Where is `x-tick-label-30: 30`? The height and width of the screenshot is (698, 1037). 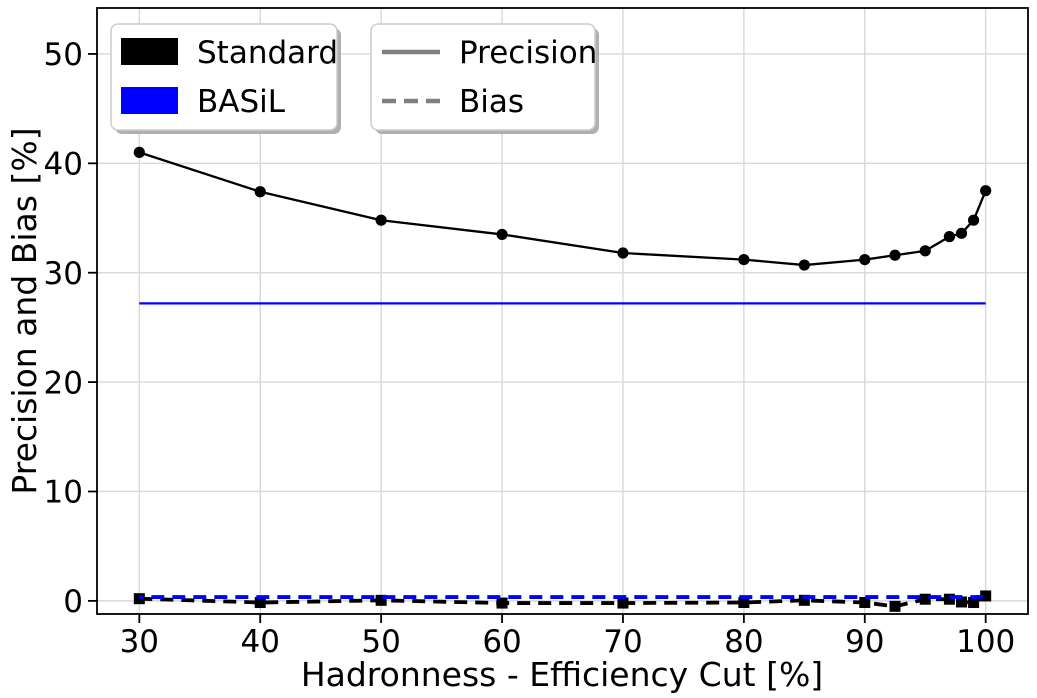 x-tick-label-30: 30 is located at coordinates (139, 642).